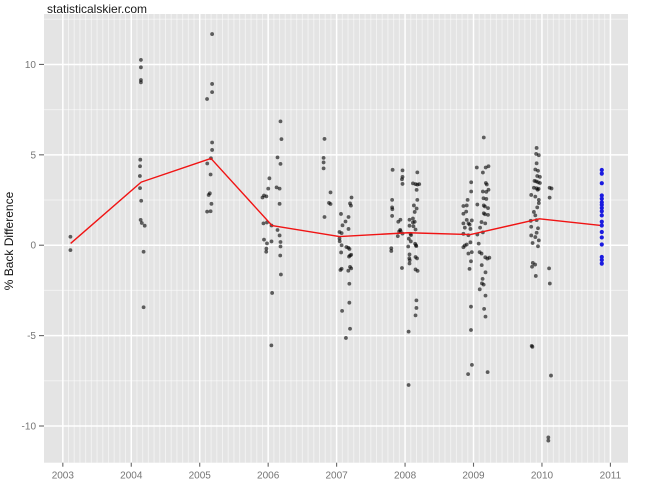  I want to click on x-tick-label: 2007, so click(336, 476).